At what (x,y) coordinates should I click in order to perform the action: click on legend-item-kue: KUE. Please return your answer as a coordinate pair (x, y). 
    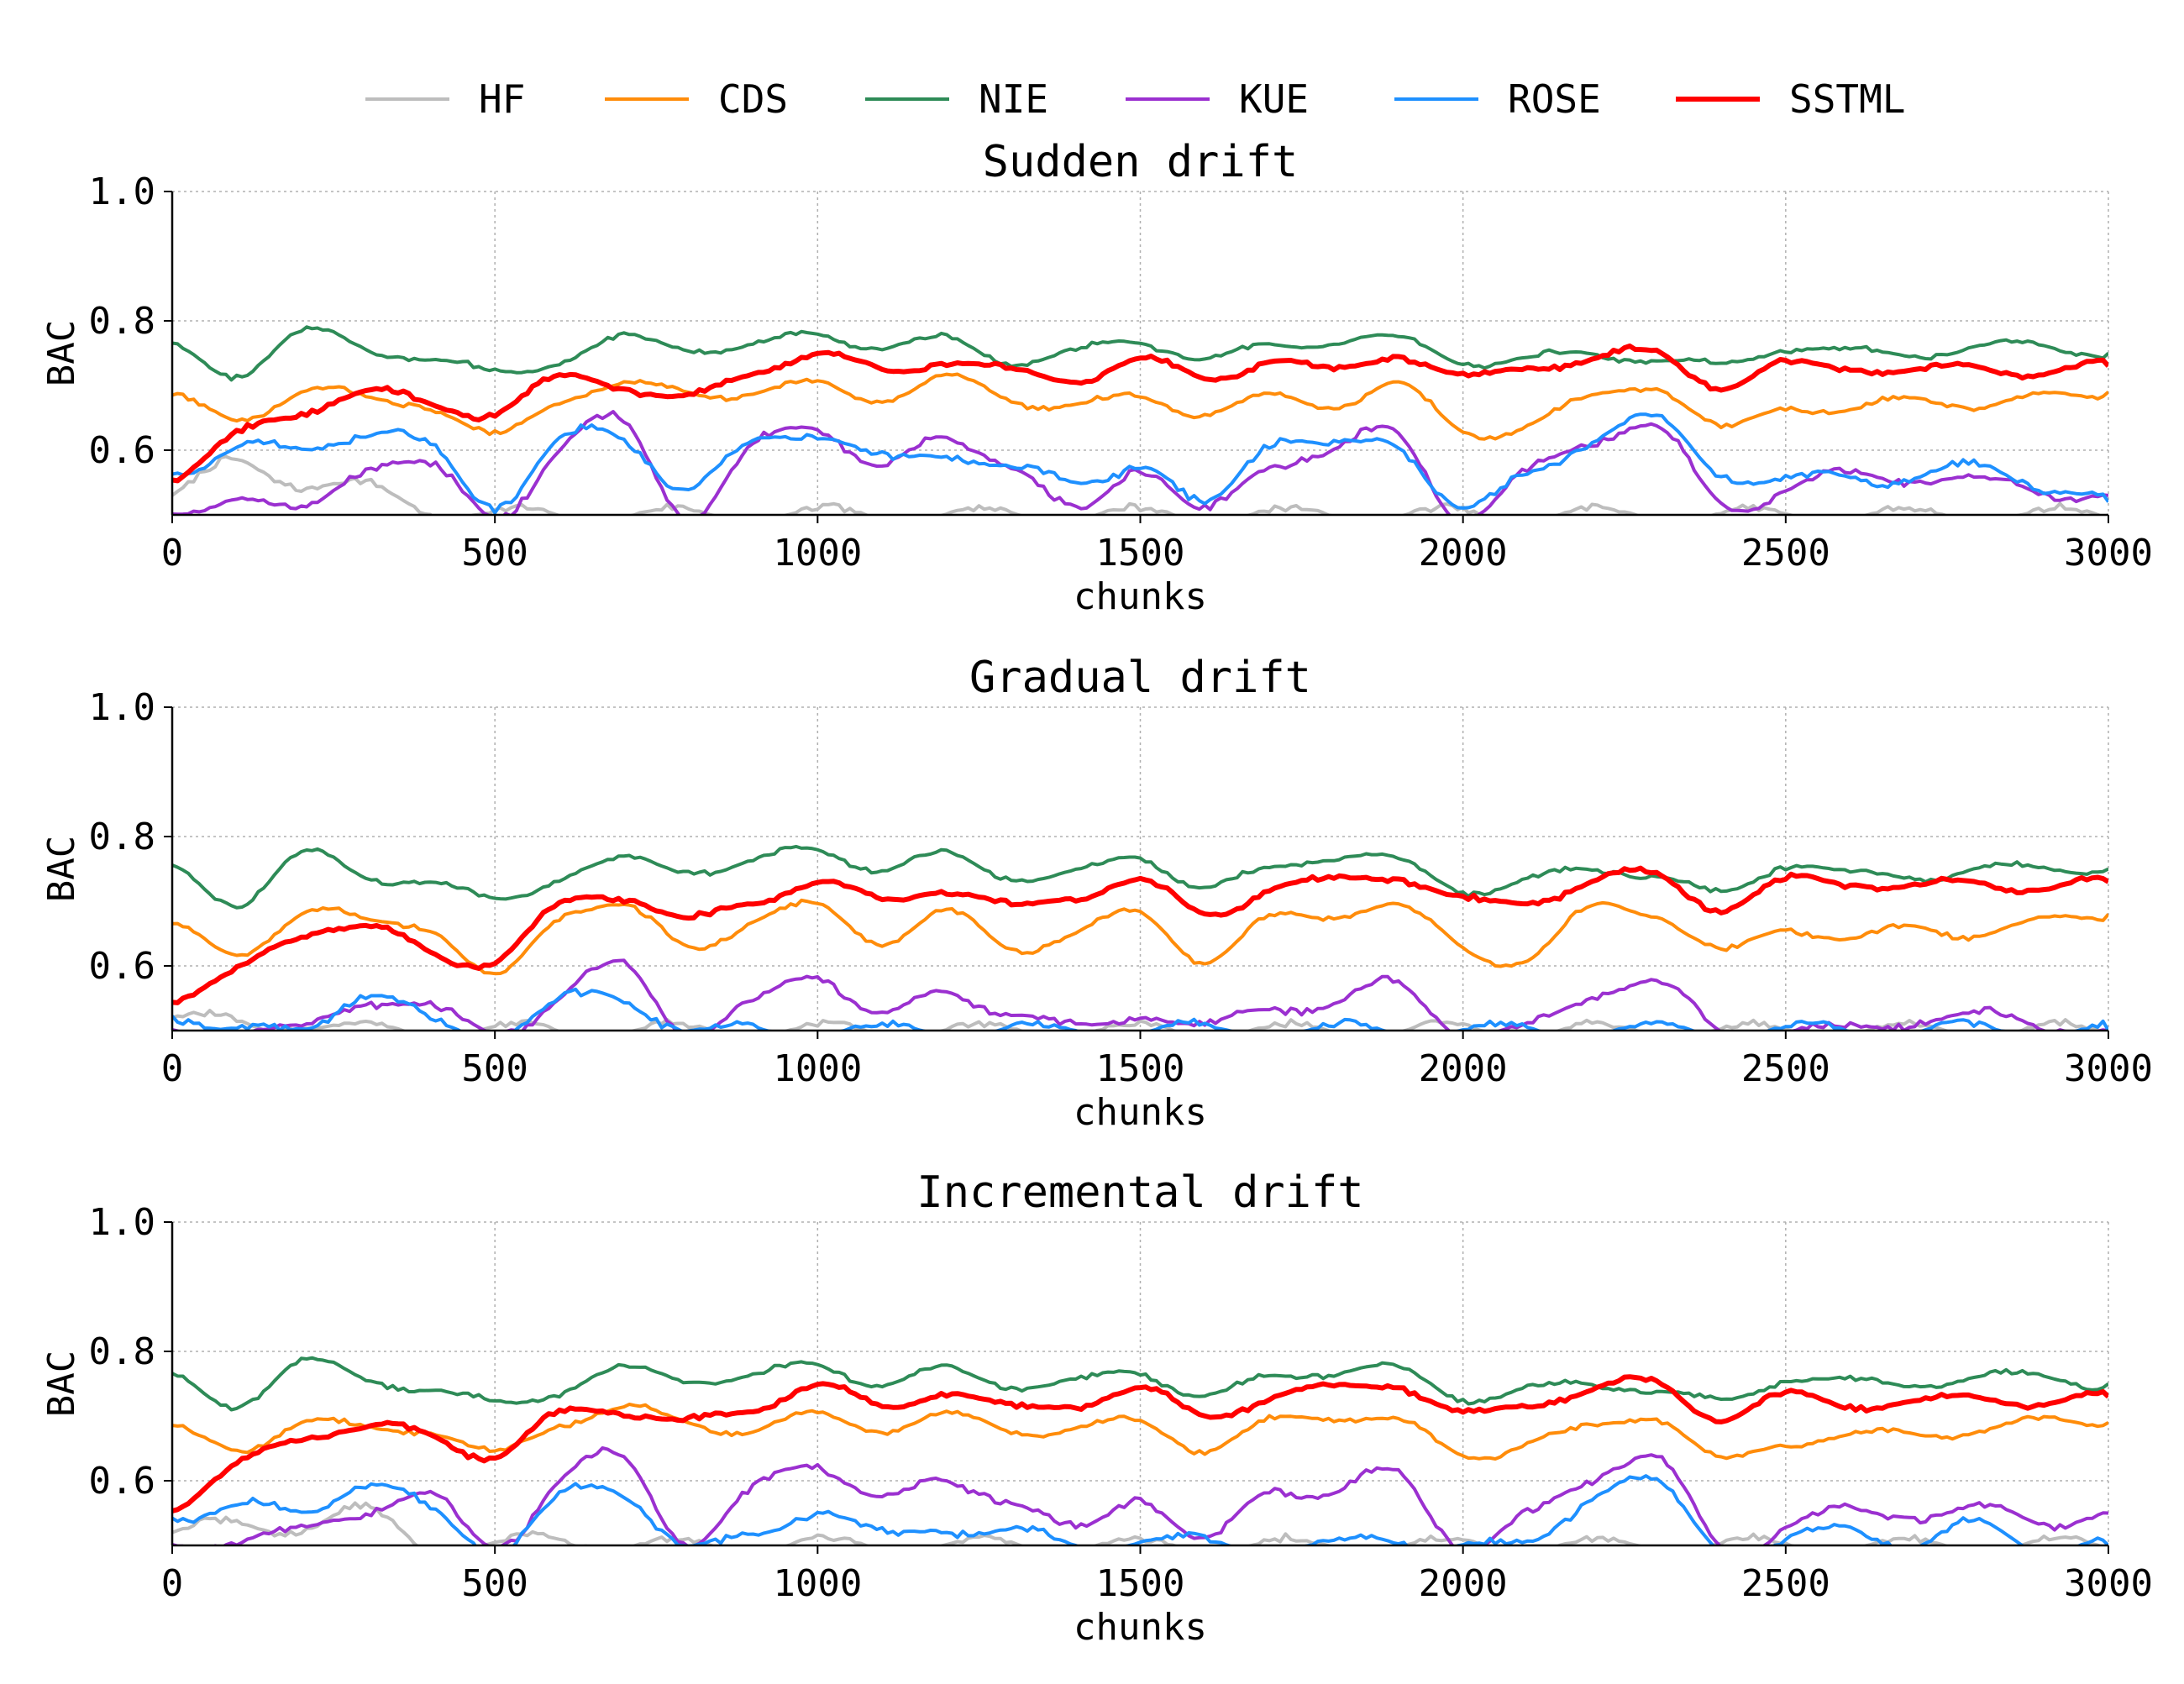
    Looking at the image, I should click on (1217, 99).